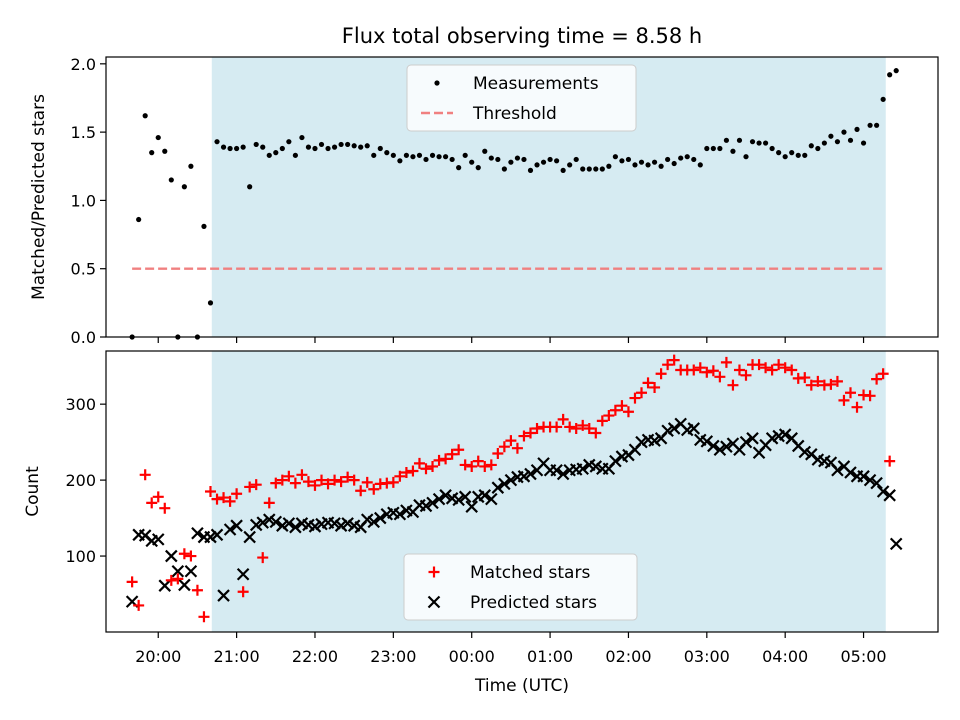 The height and width of the screenshot is (720, 960). What do you see at coordinates (521, 686) in the screenshot?
I see `bottom-x-axis-label: Time (UTC)` at bounding box center [521, 686].